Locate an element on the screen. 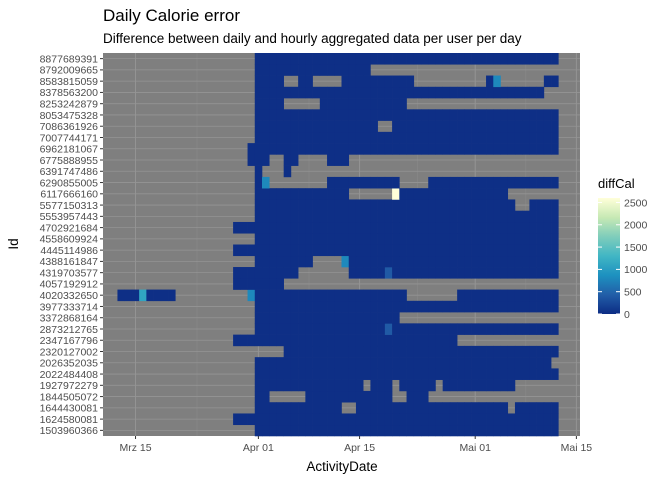 This screenshot has height=480, width=672. y-tick-label: 6391747486 is located at coordinates (69, 172).